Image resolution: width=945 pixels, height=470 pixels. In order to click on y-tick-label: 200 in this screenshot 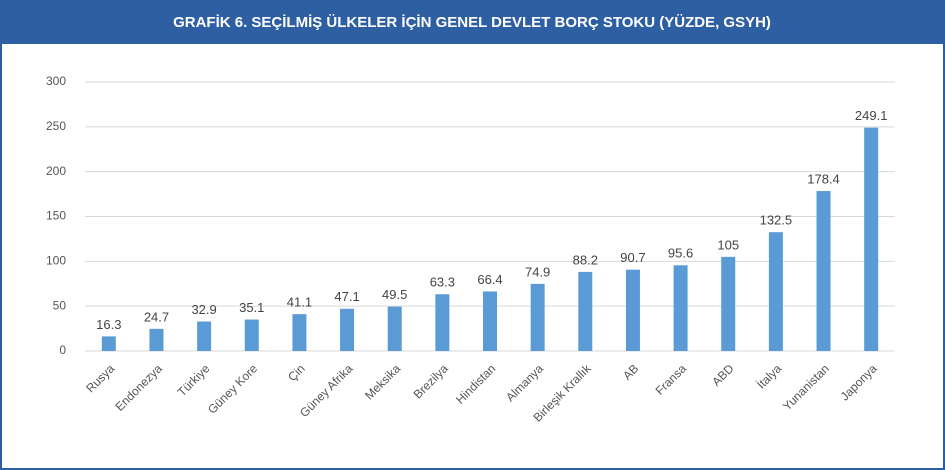, I will do `click(56, 171)`.